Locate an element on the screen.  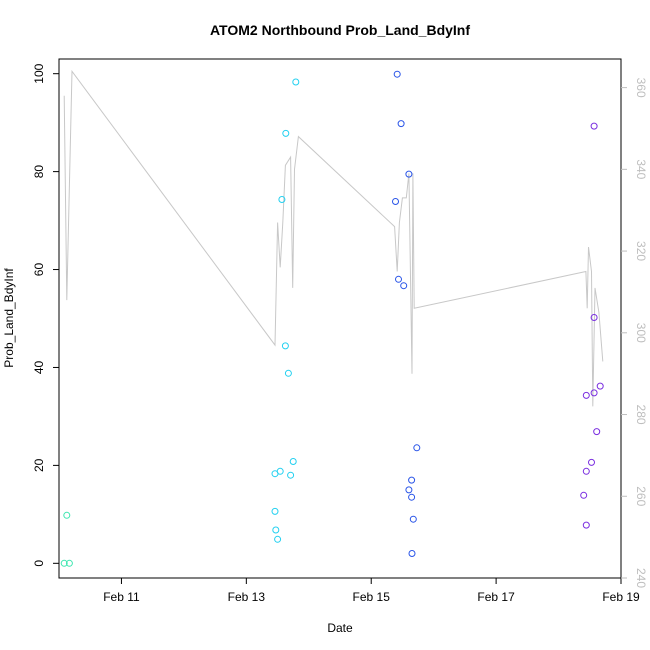
y2-tick-label: 240 is located at coordinates (641, 578).